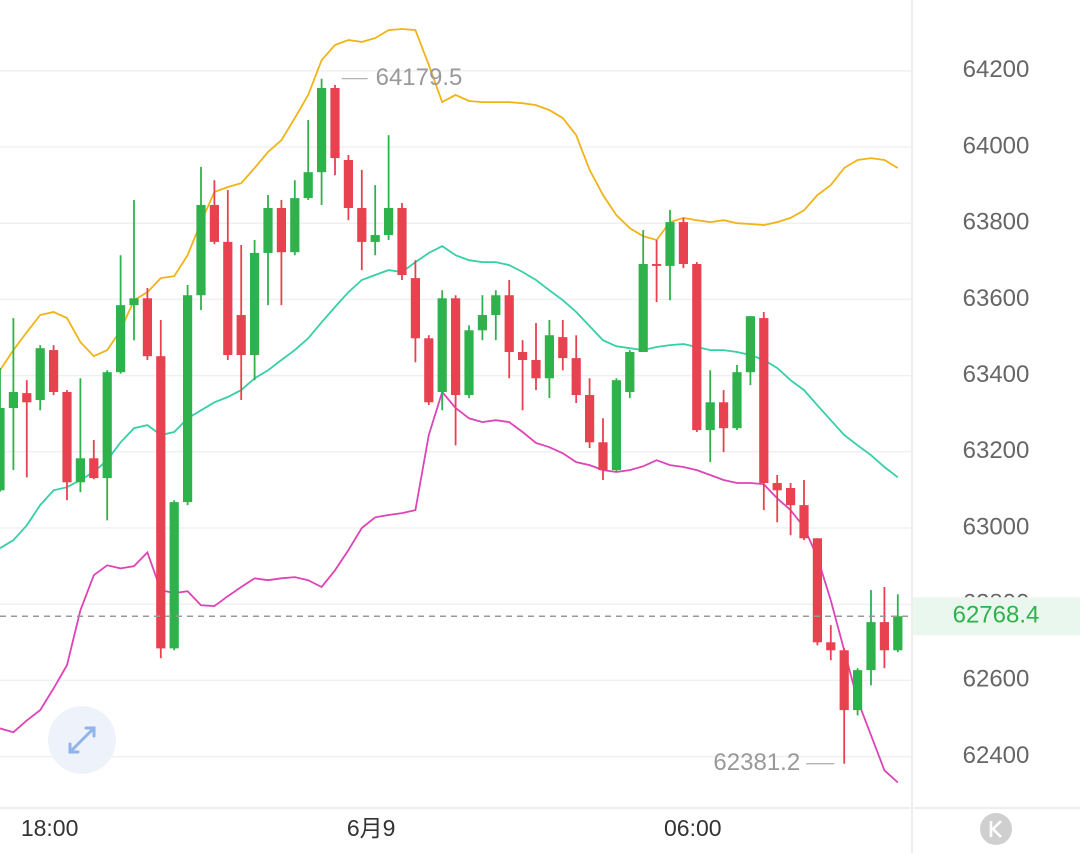 The width and height of the screenshot is (1080, 853). Describe the element at coordinates (50, 828) in the screenshot. I see `x-tick-label: 18:00` at that location.